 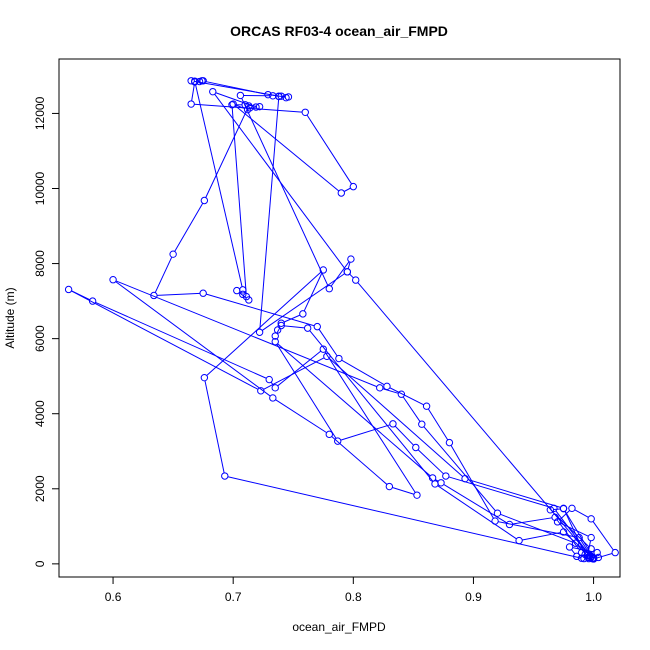 What do you see at coordinates (46, 331) in the screenshot?
I see `y-axis: 0 2000 4000 6000 8000 10000 12000` at bounding box center [46, 331].